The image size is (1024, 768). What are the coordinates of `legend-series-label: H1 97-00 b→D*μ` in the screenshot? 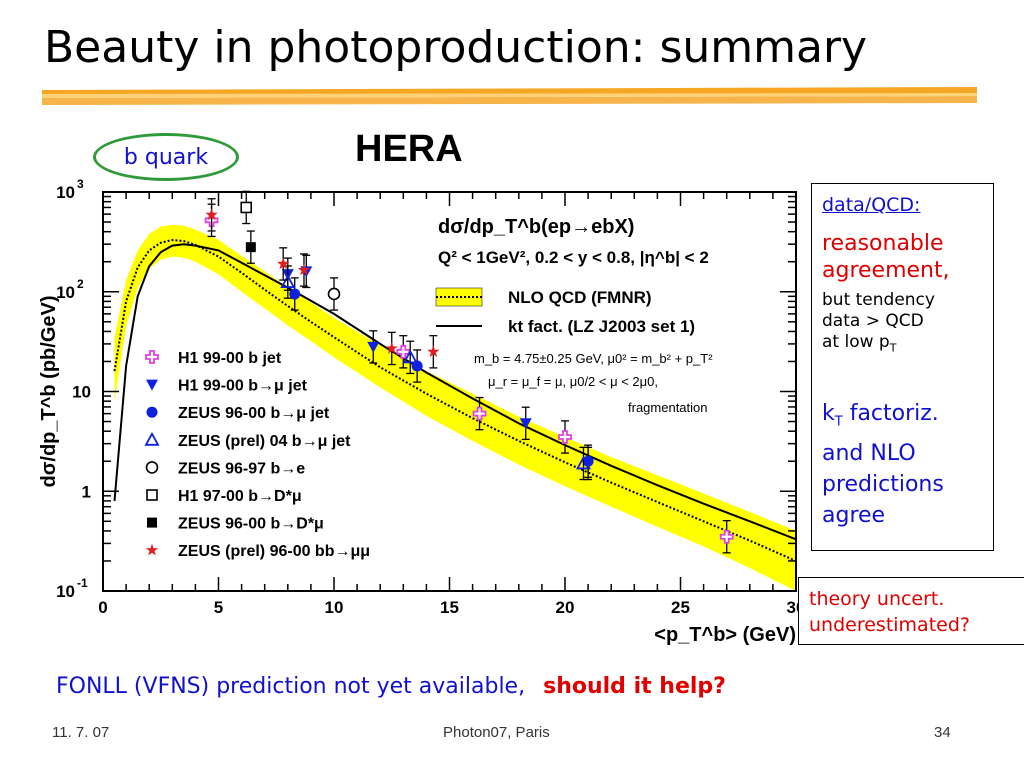 It's located at (240, 496).